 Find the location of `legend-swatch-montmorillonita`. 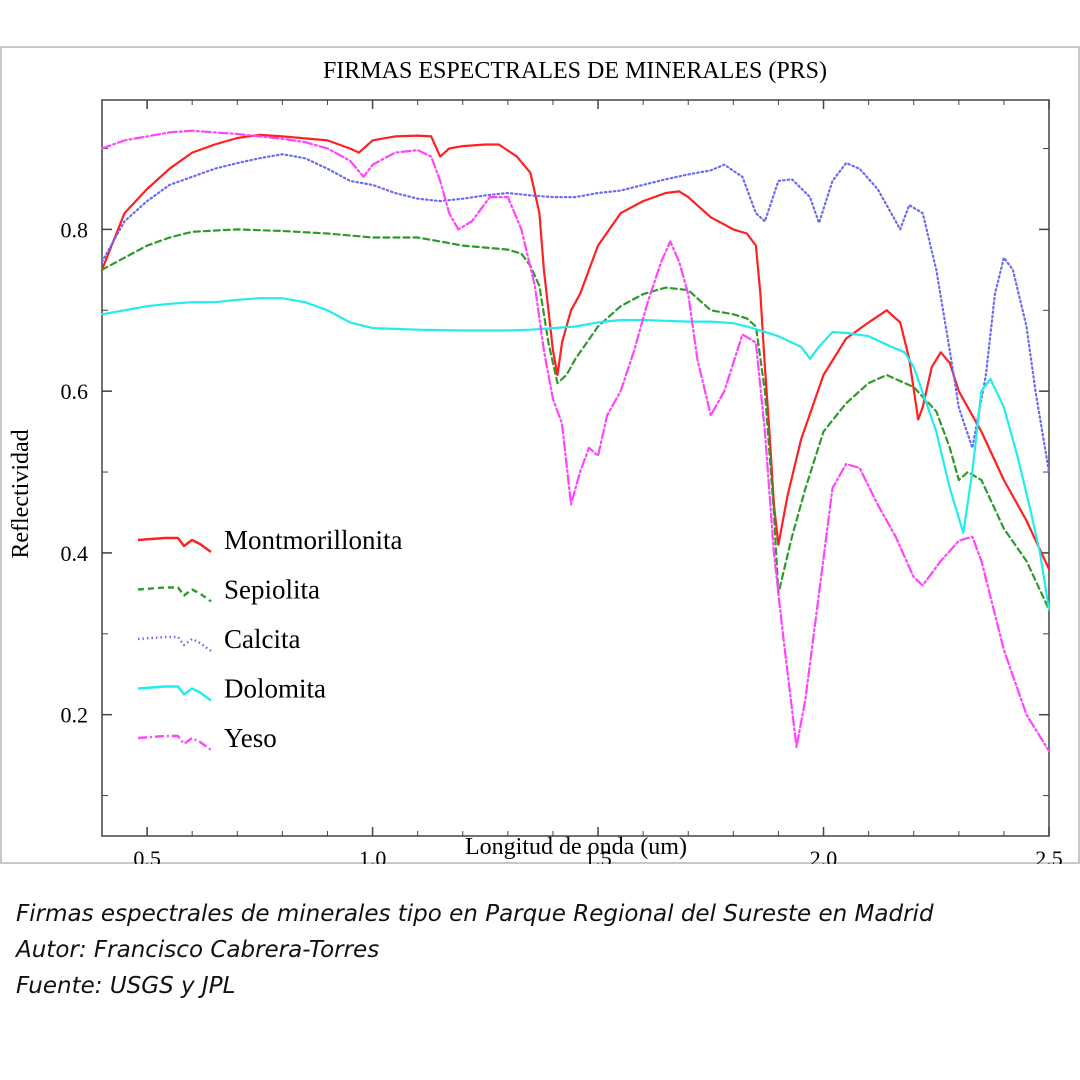

legend-swatch-montmorillonita is located at coordinates (174, 544).